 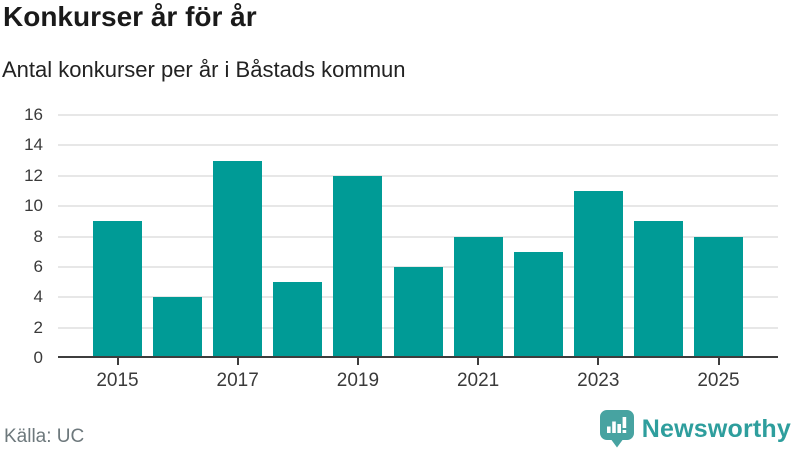 What do you see at coordinates (130, 16) in the screenshot?
I see `page-title: Konkurser år för år` at bounding box center [130, 16].